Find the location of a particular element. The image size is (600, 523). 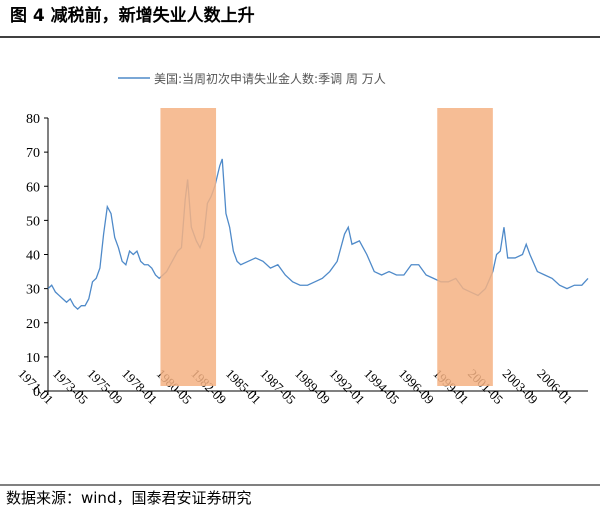

x-tick-label: 1975-09 is located at coordinates (104, 386).